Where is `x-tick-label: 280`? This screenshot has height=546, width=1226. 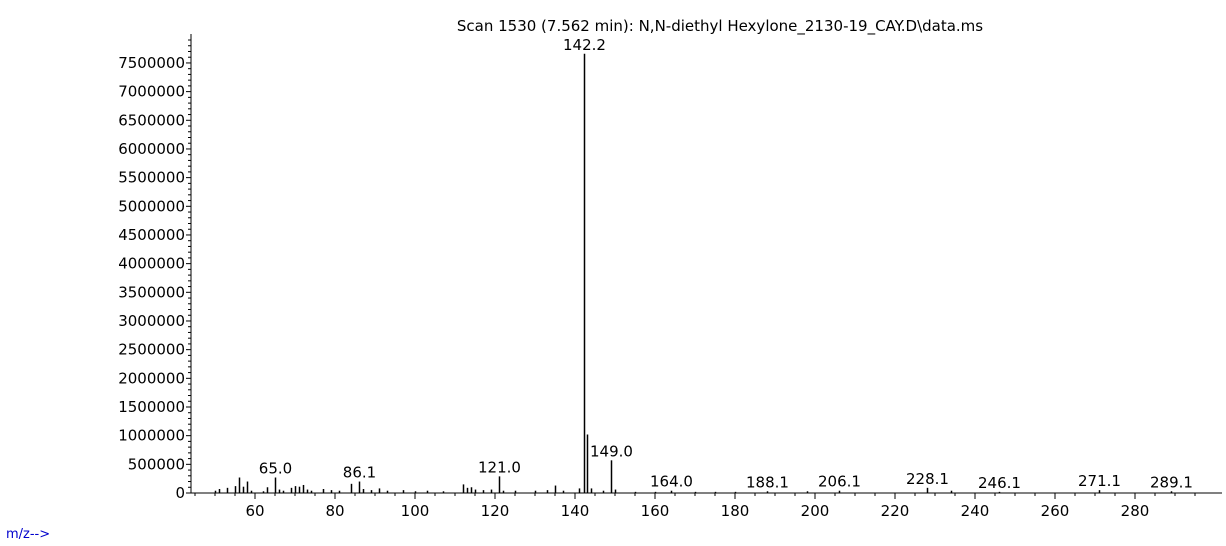
x-tick-label: 280 is located at coordinates (1135, 511).